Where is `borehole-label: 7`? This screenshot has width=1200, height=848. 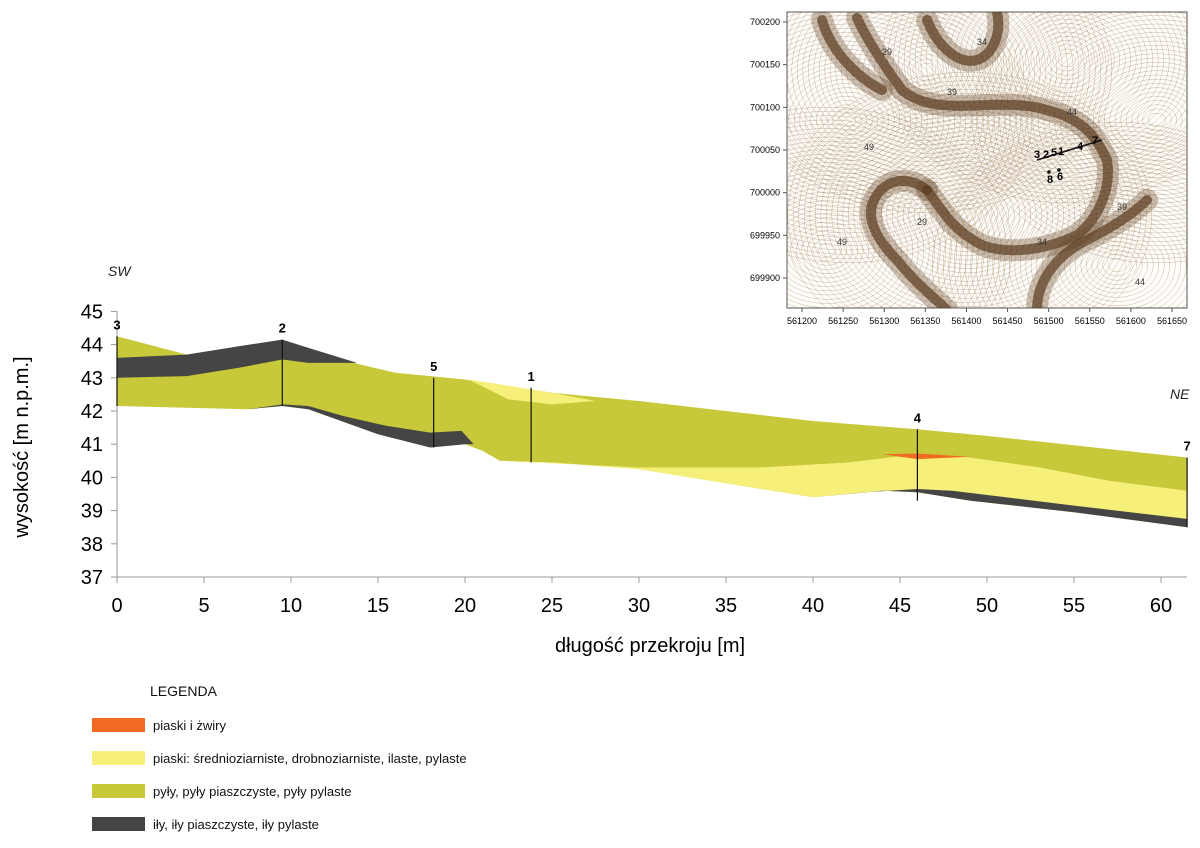
borehole-label: 7 is located at coordinates (1186, 445).